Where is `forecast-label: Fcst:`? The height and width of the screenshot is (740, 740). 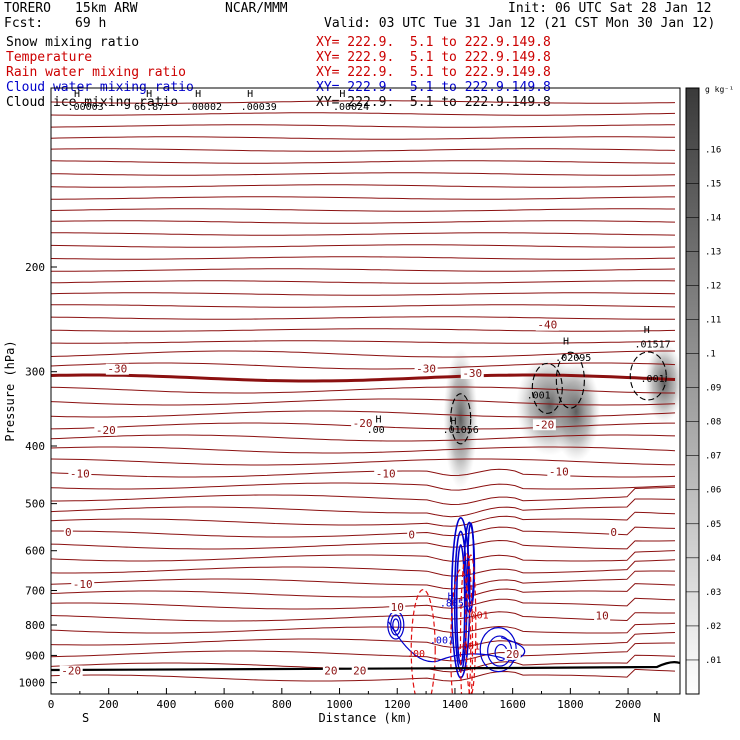
forecast-label: Fcst: is located at coordinates (24, 23).